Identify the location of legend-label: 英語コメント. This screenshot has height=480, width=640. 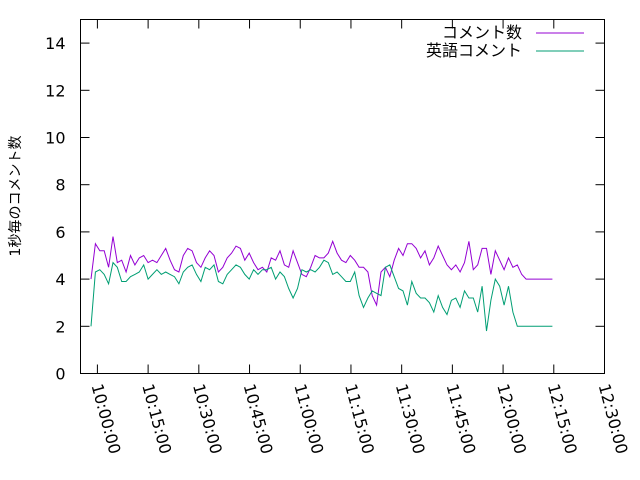
(474, 50).